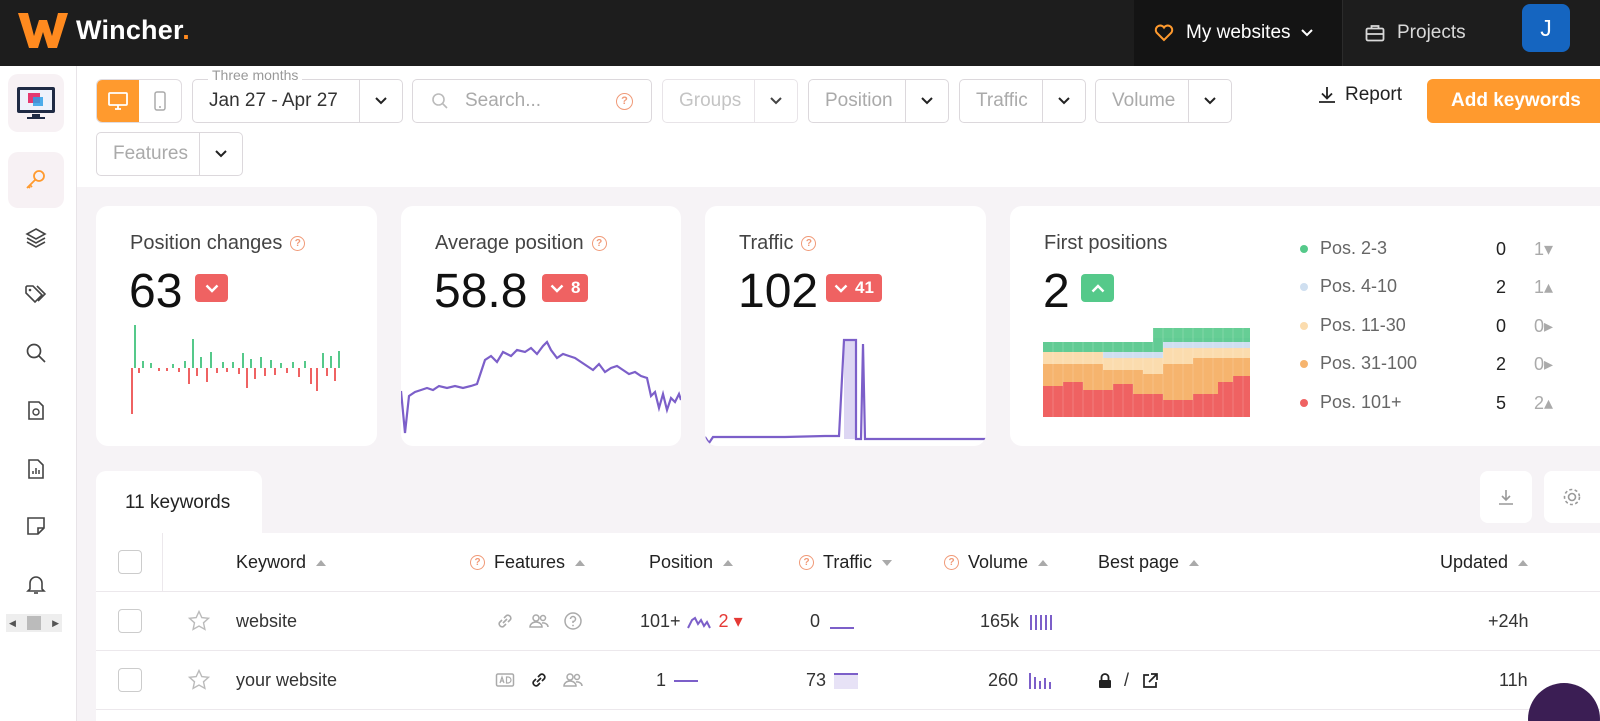 The width and height of the screenshot is (1600, 721). Describe the element at coordinates (1063, 101) in the screenshot. I see `traffic-dropdown` at that location.